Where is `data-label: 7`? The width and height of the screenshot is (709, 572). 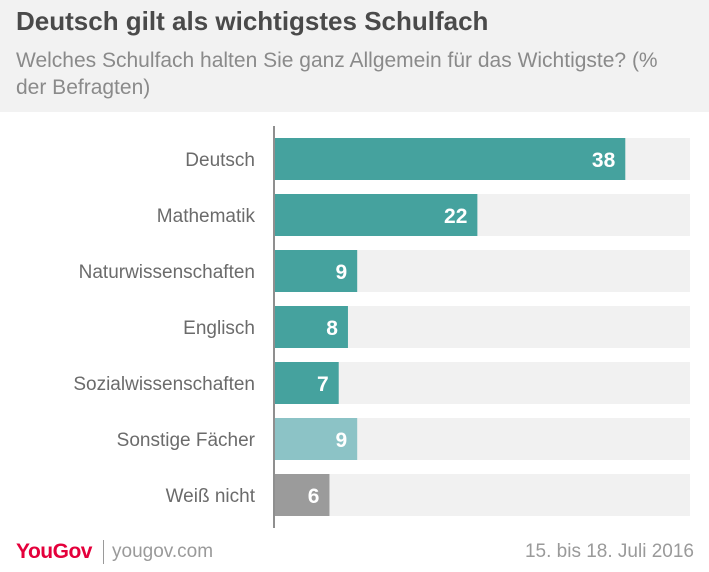
data-label: 7 is located at coordinates (323, 384).